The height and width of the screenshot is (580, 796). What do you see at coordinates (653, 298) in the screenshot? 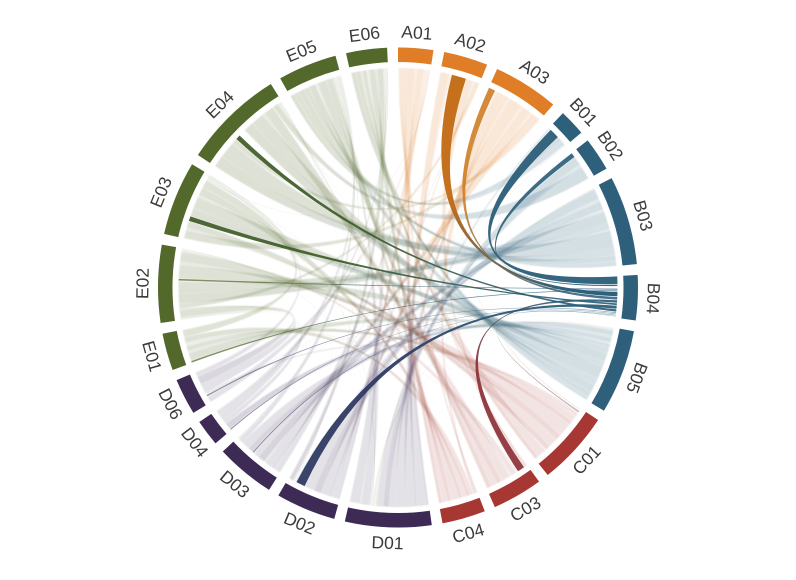
I see `svg-text: B04` at bounding box center [653, 298].